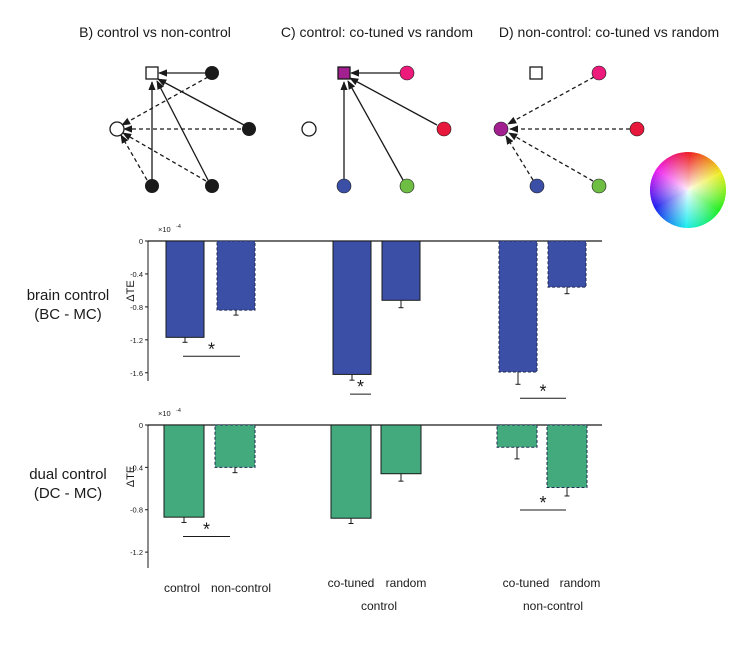  I want to click on node-c-blue, so click(344, 186).